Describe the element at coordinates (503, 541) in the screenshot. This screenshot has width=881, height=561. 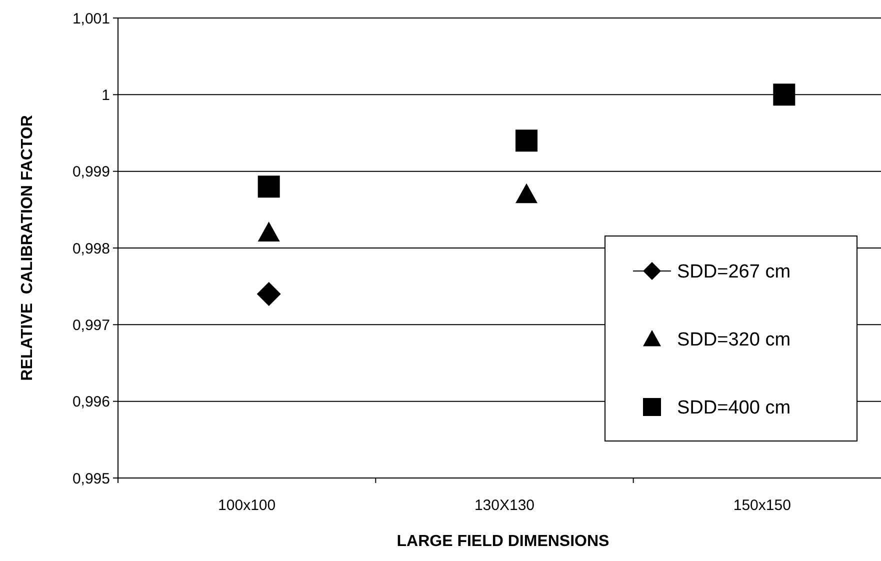
I see `x-axis-title: LARGE FIELD DIMENSIONS` at that location.